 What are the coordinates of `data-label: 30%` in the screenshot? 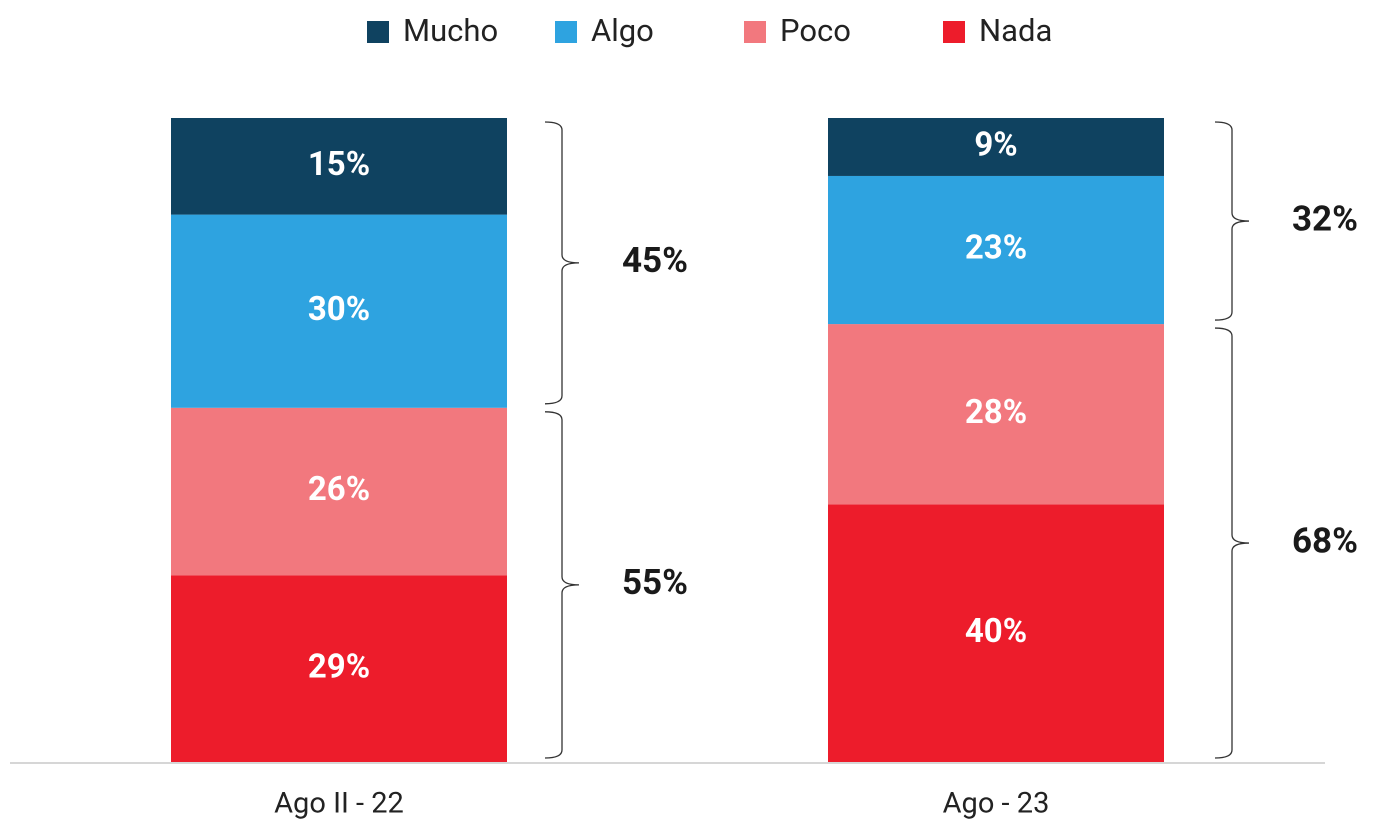 It's located at (339, 309).